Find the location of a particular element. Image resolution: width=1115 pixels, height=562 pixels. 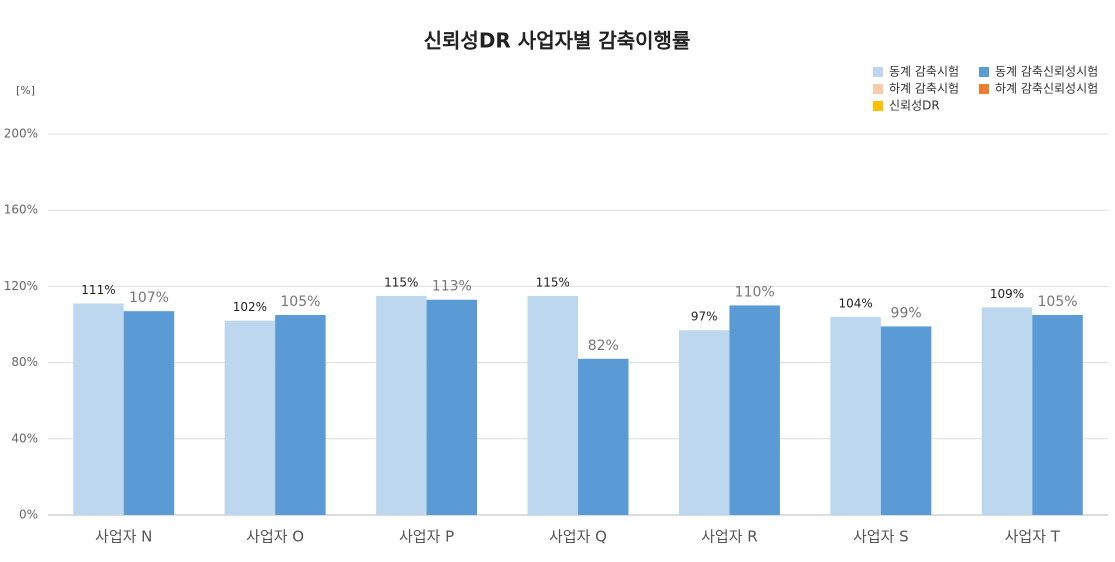

data-label: 99% is located at coordinates (906, 313).